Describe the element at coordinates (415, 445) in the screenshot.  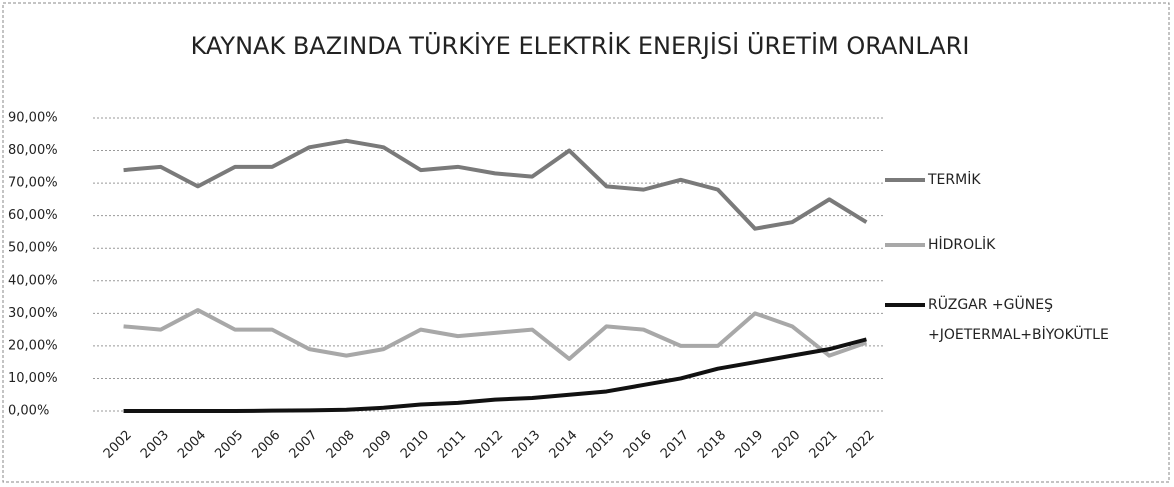
I see `x-tick-label: 2010` at that location.